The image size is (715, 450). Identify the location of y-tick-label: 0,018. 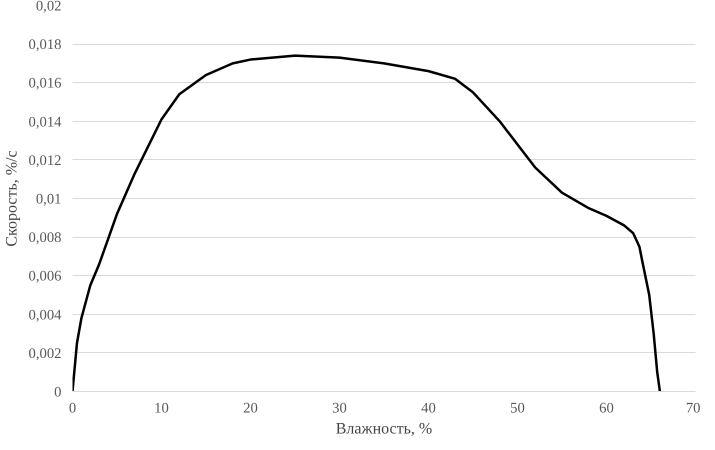
(45, 45).